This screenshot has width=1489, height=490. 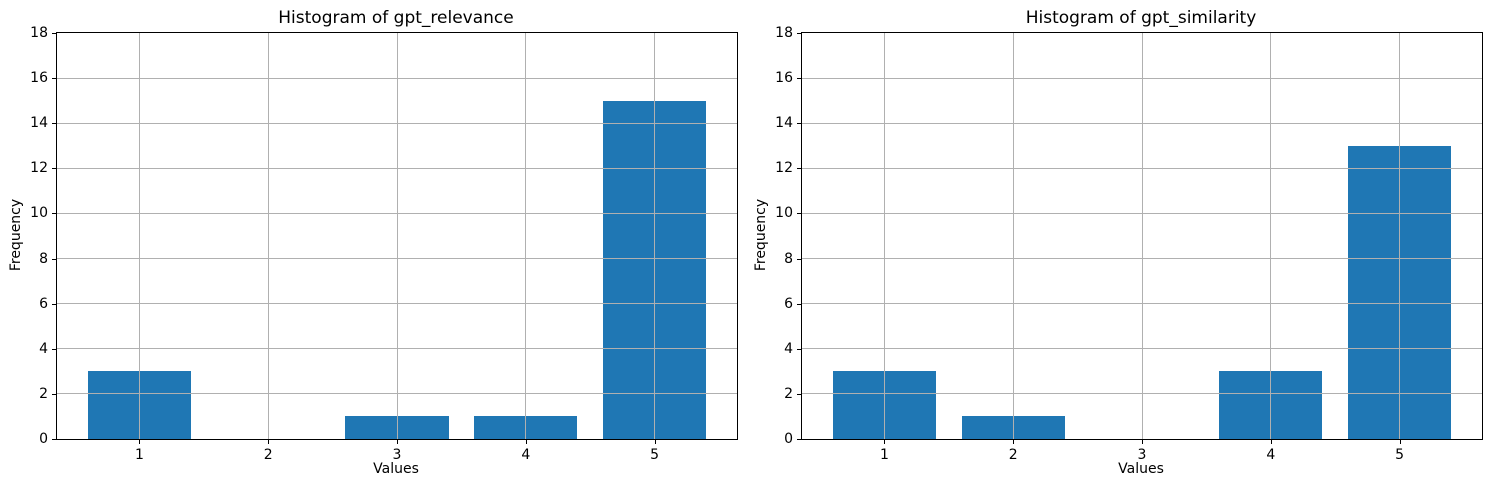 I want to click on chart-title: Histogram of gpt_similarity, so click(x=1141, y=18).